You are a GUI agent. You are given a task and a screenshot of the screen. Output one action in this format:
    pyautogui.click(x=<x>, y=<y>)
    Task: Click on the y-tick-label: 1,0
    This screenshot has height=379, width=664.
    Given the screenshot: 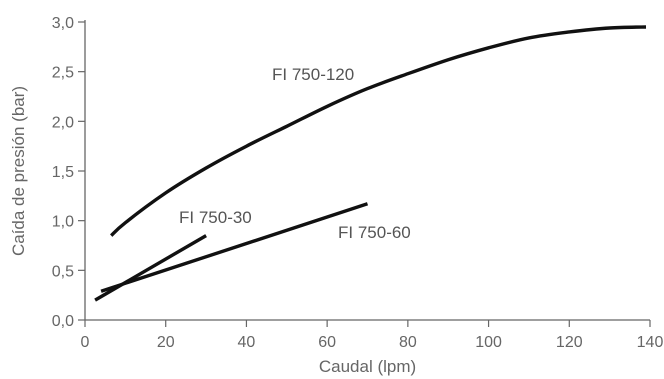 What is the action you would take?
    pyautogui.click(x=63, y=222)
    